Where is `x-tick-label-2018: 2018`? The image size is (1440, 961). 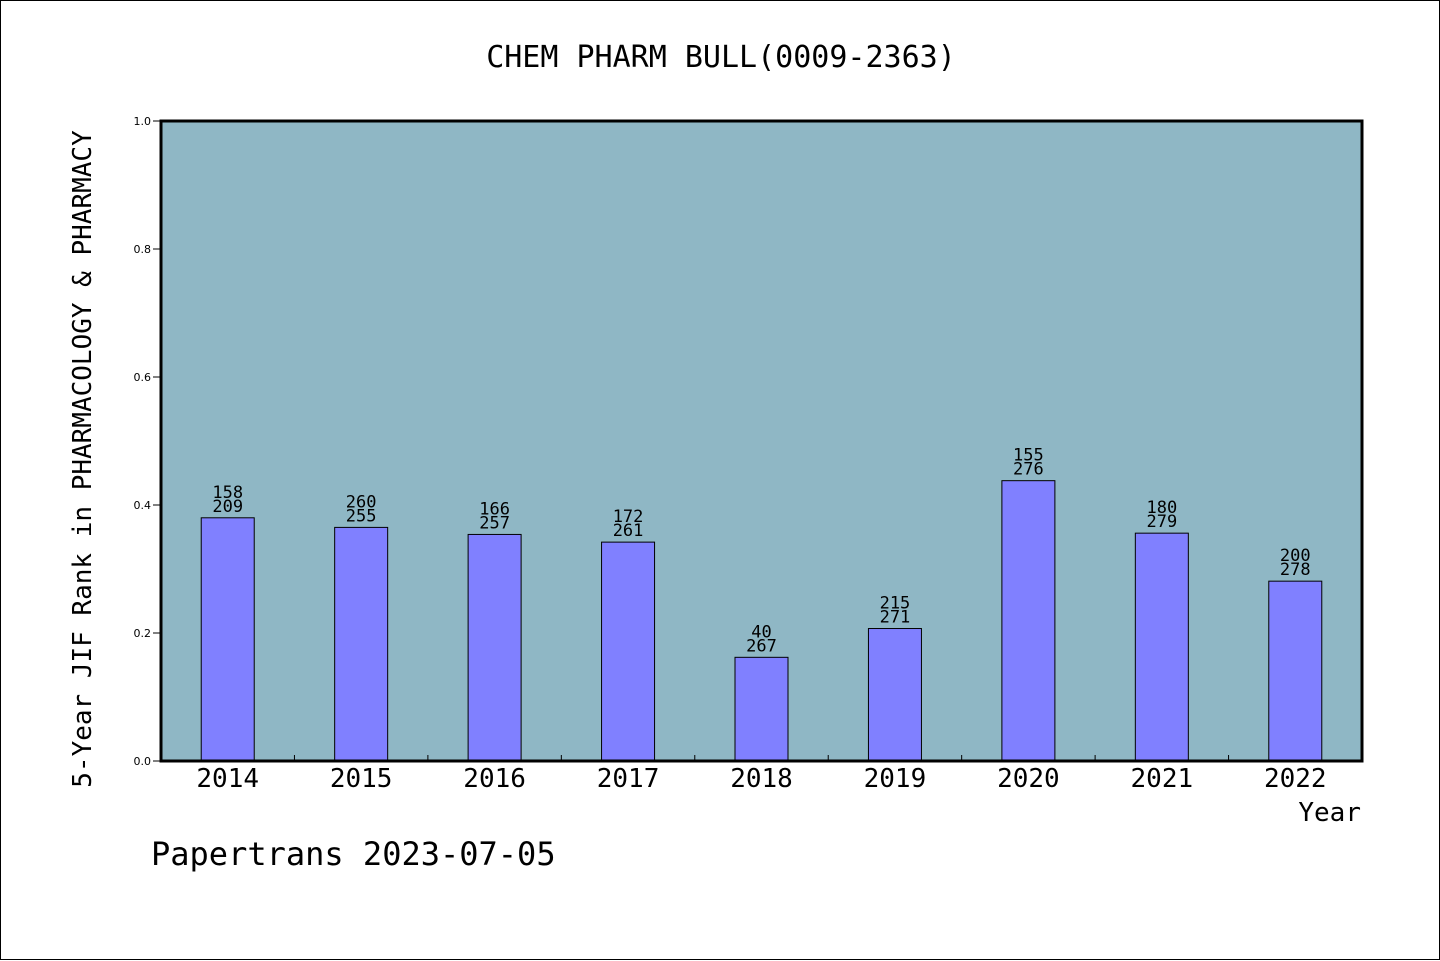 x-tick-label-2018: 2018 is located at coordinates (761, 779).